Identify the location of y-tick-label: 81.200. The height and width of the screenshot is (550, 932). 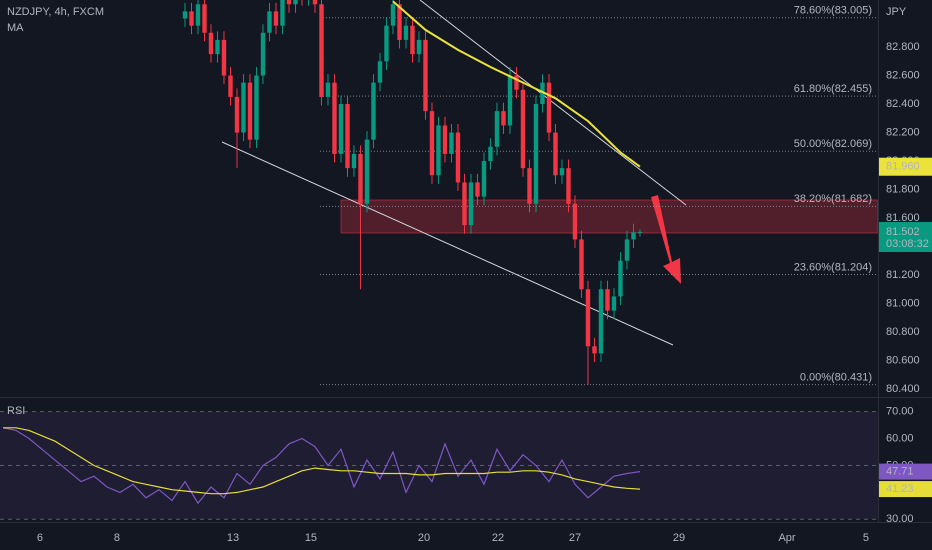
(903, 275).